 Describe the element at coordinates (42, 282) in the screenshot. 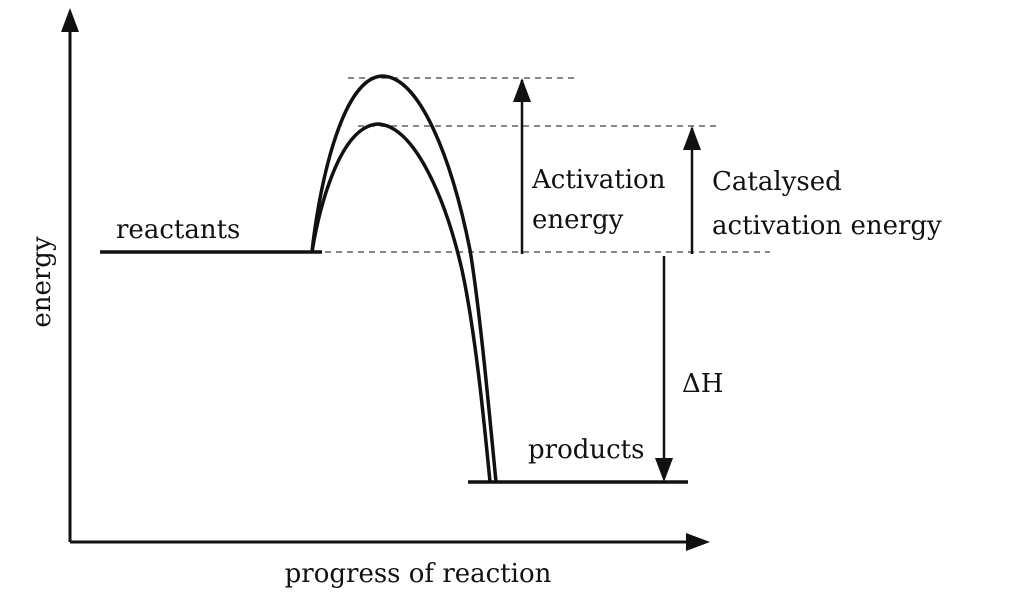

I see `y-axis-label: energy` at that location.